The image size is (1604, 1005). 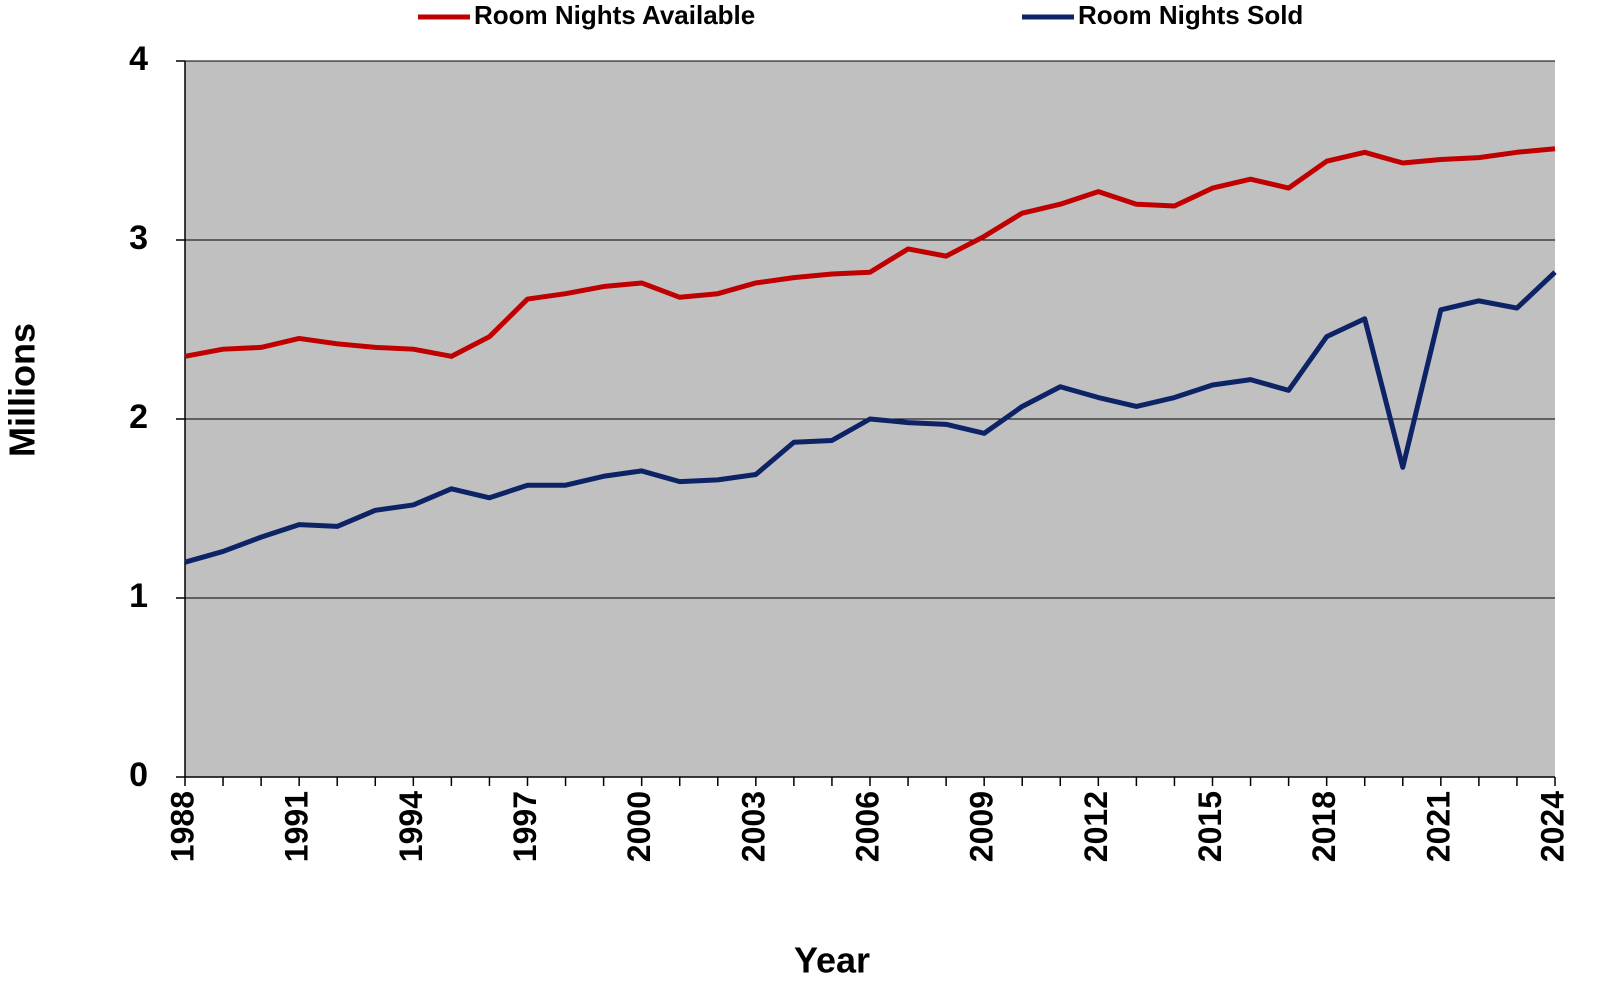 What do you see at coordinates (411, 826) in the screenshot?
I see `x-tick-label: 1994` at bounding box center [411, 826].